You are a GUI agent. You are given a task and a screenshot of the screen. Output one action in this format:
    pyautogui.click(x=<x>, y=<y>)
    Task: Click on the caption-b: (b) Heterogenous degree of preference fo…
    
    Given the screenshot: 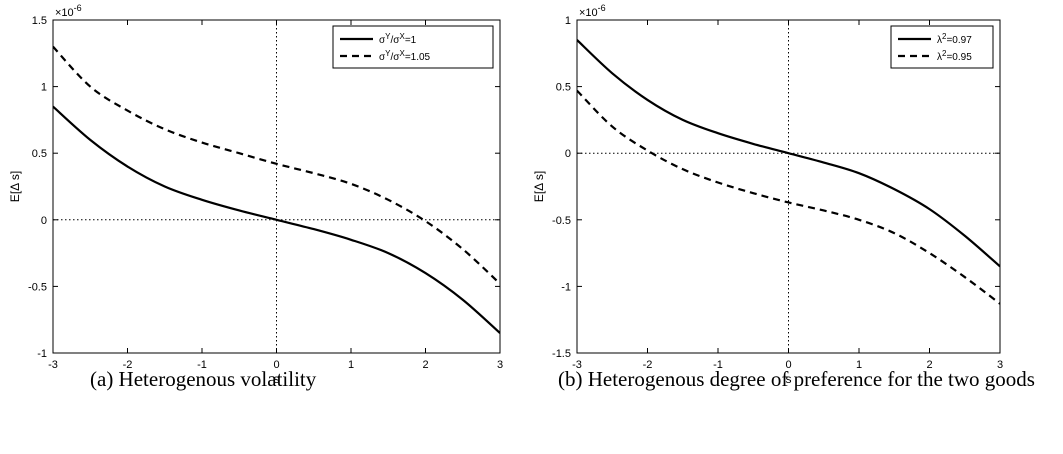 What is the action you would take?
    pyautogui.click(x=796, y=379)
    